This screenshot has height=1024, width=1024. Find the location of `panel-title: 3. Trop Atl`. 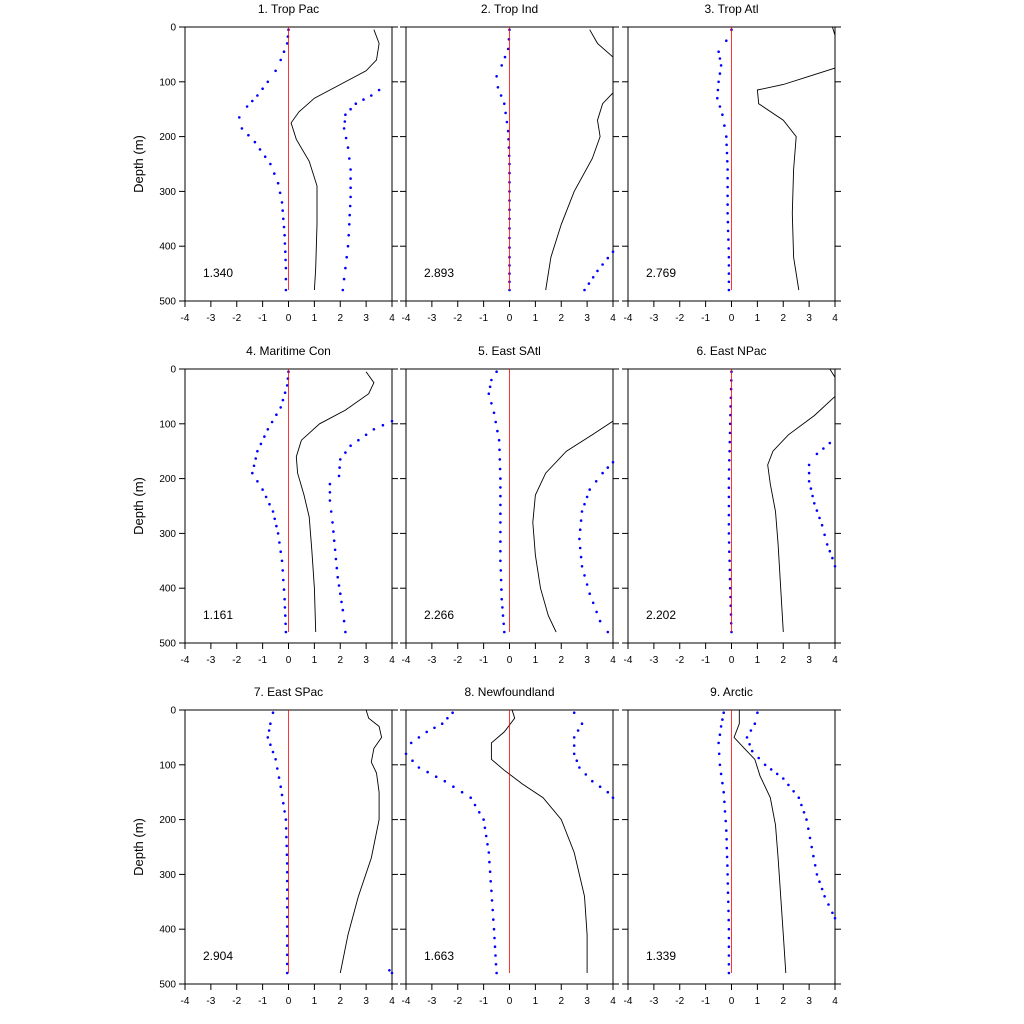

panel-title: 3. Trop Atl is located at coordinates (731, 9).